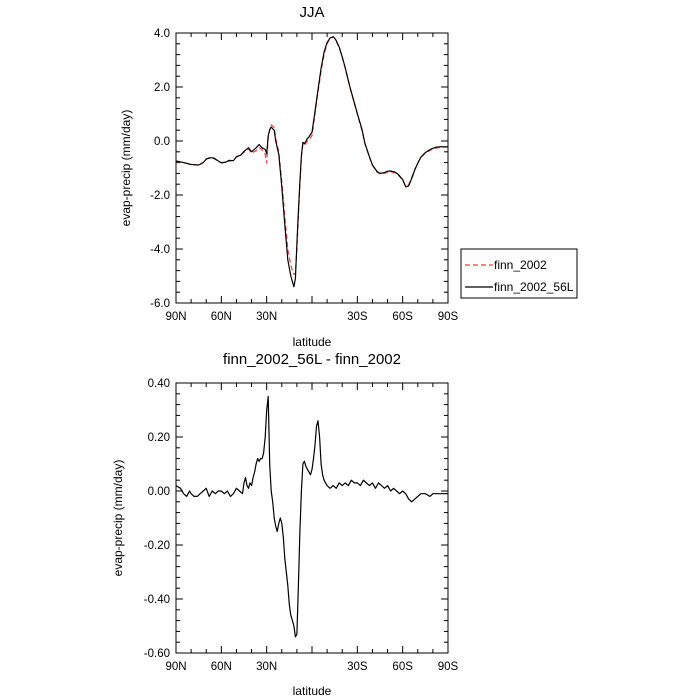  I want to click on top-x-tick-label: 60N, so click(221, 317).